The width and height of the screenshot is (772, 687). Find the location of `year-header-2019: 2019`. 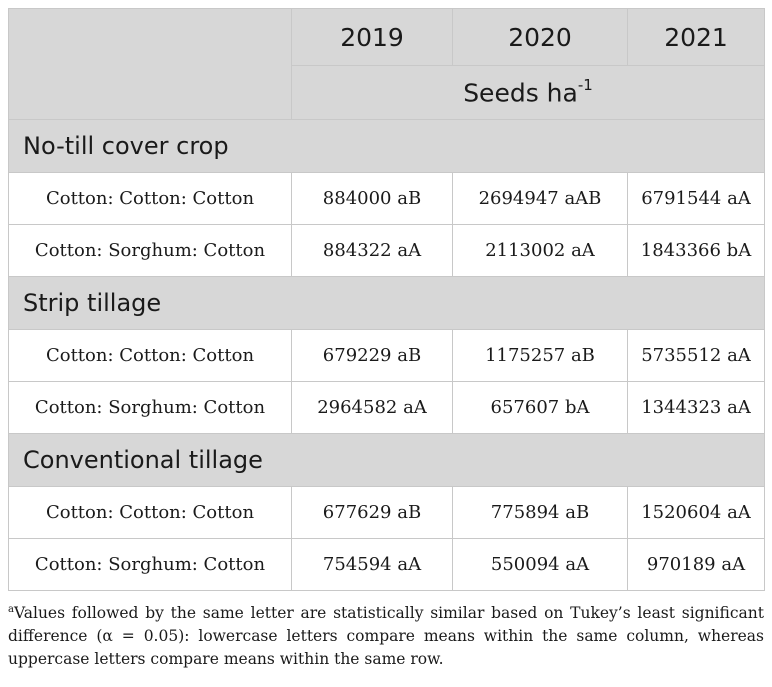

year-header-2019: 2019 is located at coordinates (372, 37).